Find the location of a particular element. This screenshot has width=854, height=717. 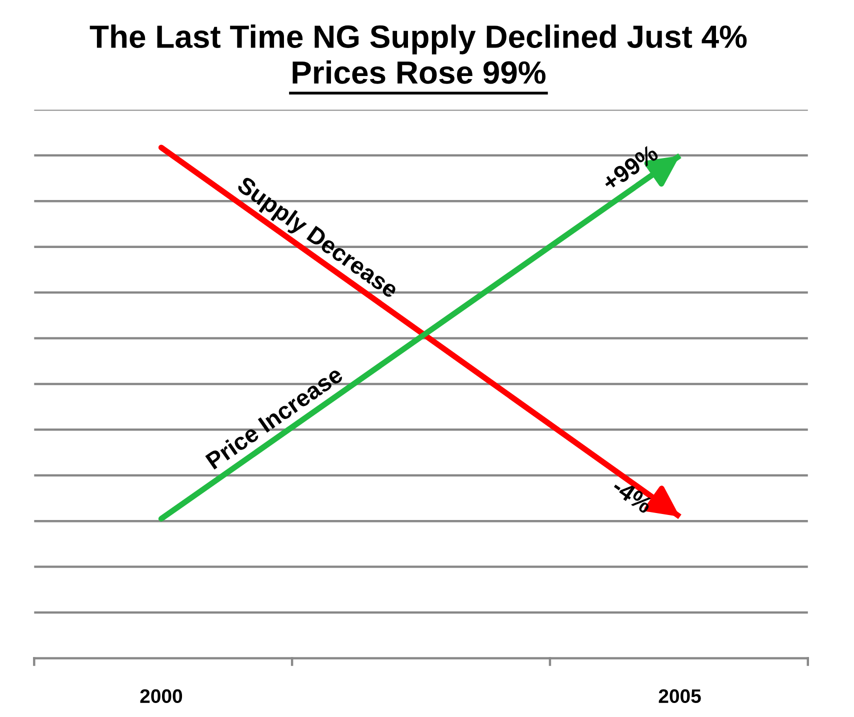

chart-title: The Last Time NG Supply Declined Just 4% is located at coordinates (418, 39).